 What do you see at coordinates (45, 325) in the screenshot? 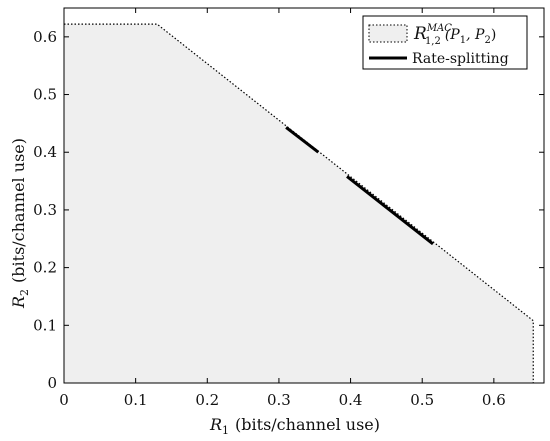
I see `y-tick-label: 0.1` at bounding box center [45, 325].